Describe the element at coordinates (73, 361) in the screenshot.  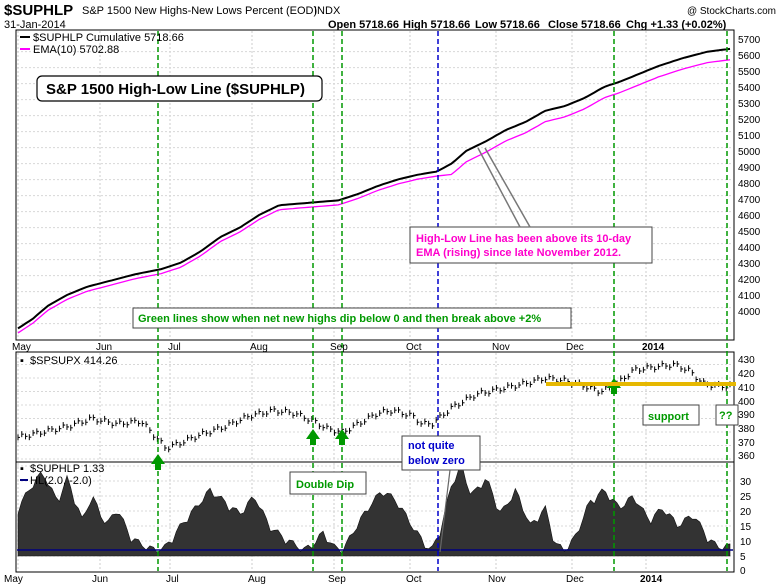
I see `legend-spsupx: $SPSUPX 414.26` at that location.